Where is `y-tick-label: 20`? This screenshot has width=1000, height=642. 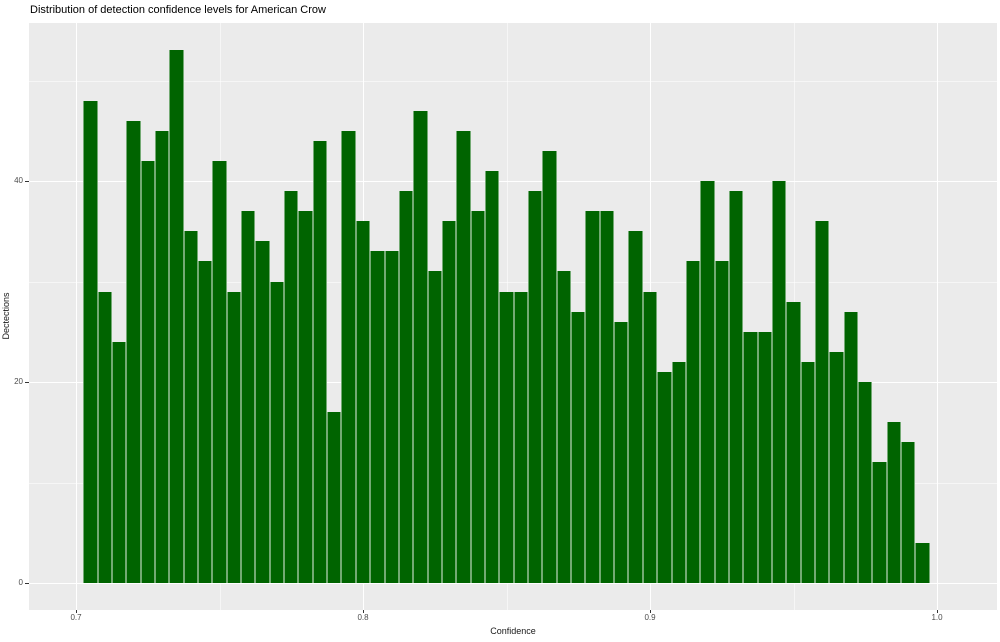
y-tick-label: 20 is located at coordinates (18, 381).